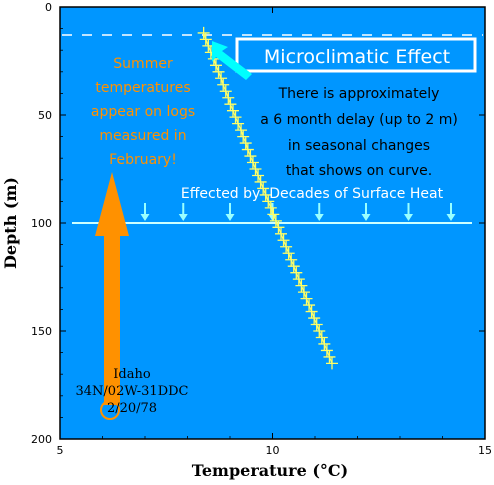  What do you see at coordinates (143, 112) in the screenshot?
I see `summer-line-3: appear on logs` at bounding box center [143, 112].